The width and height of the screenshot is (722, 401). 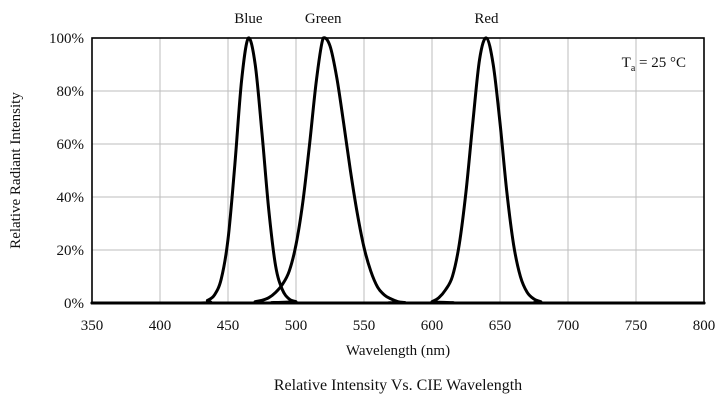 I want to click on annotation-value: = 25 °C, so click(x=660, y=63).